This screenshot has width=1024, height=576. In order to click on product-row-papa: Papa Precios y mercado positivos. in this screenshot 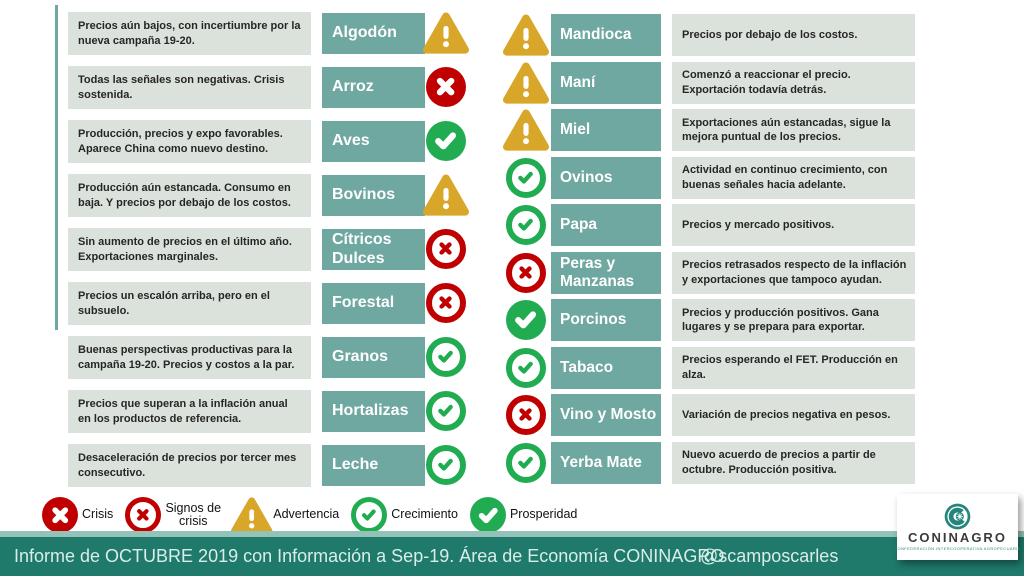, I will do `click(512, 225)`.